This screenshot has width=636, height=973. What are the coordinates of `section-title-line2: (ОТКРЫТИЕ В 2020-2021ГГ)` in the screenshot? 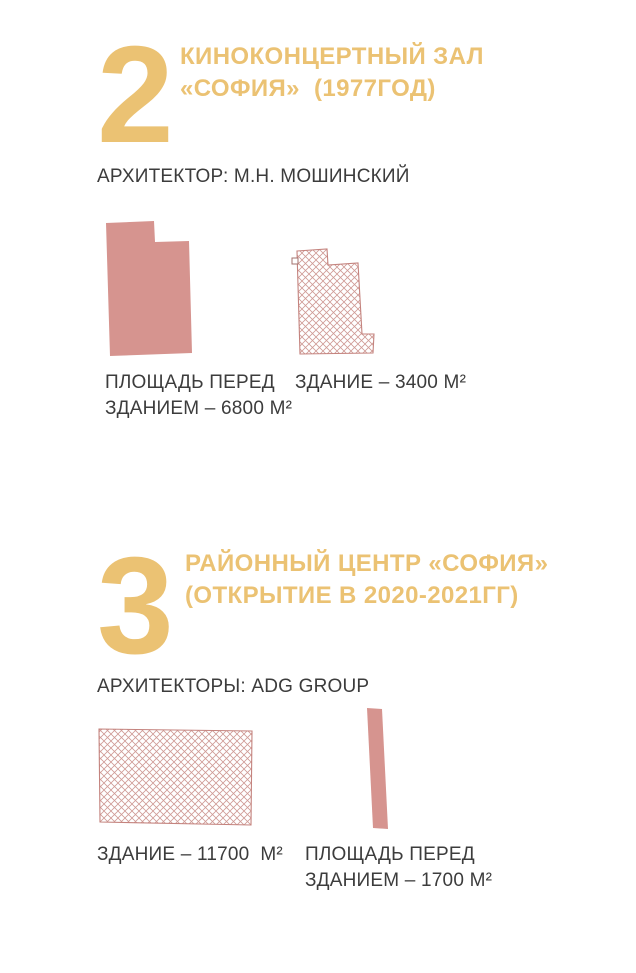 It's located at (352, 595).